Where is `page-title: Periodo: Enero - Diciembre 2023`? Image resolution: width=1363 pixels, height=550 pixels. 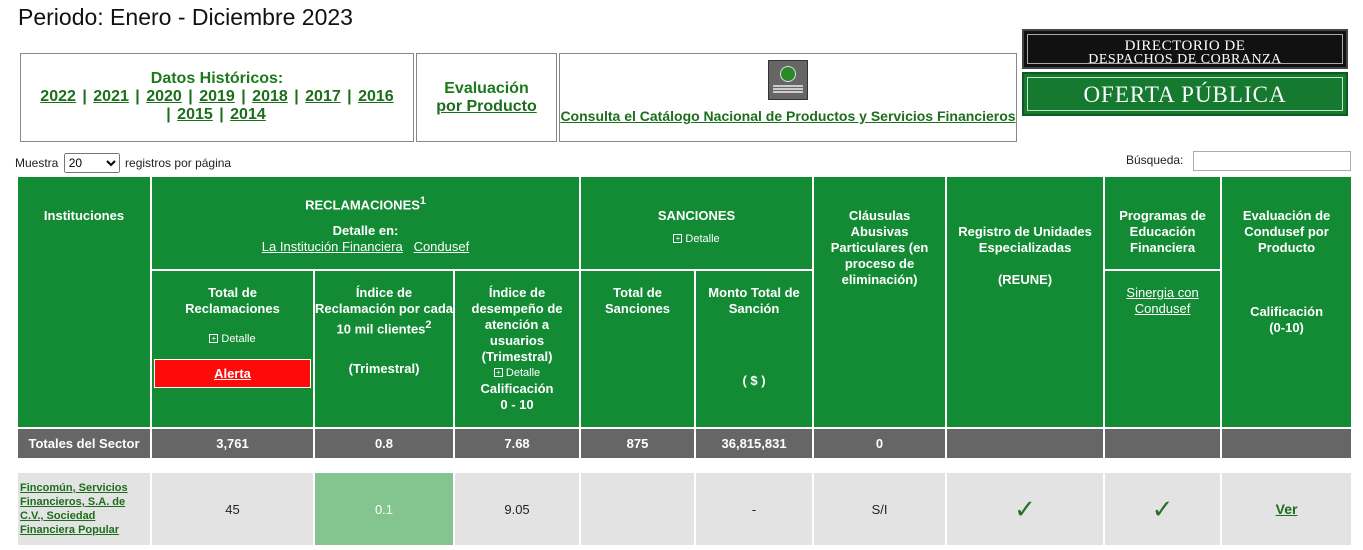
page-title: Periodo: Enero - Diciembre 2023 is located at coordinates (185, 17).